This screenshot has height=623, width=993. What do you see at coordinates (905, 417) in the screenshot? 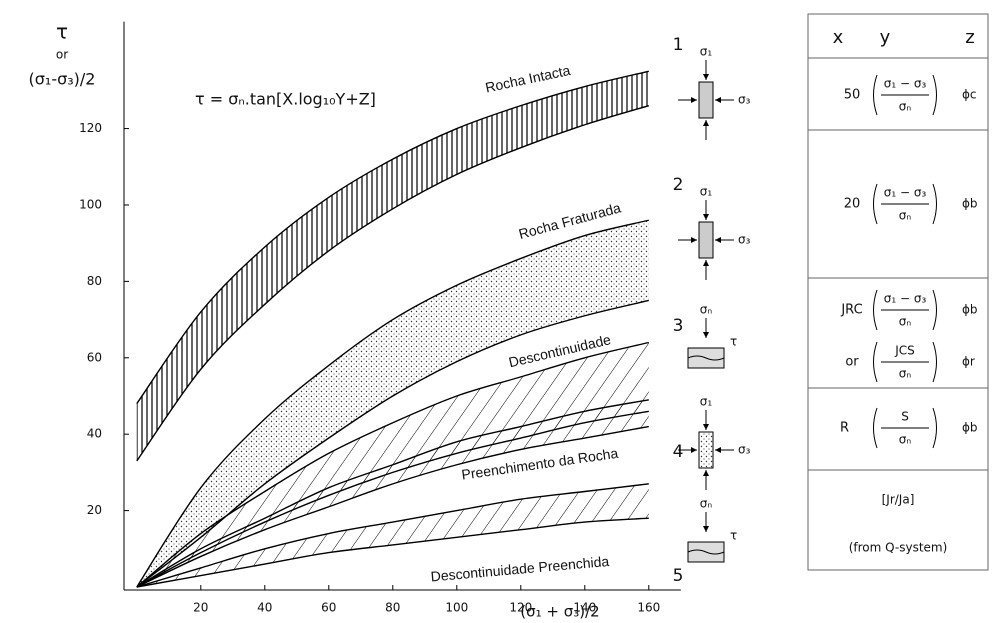
I see `cell-num: S` at bounding box center [905, 417].